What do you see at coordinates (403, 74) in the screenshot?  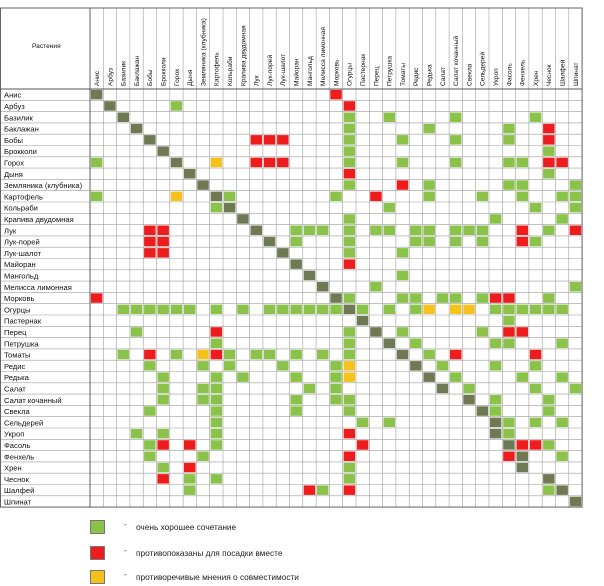 I see `column-label: Томаты` at bounding box center [403, 74].